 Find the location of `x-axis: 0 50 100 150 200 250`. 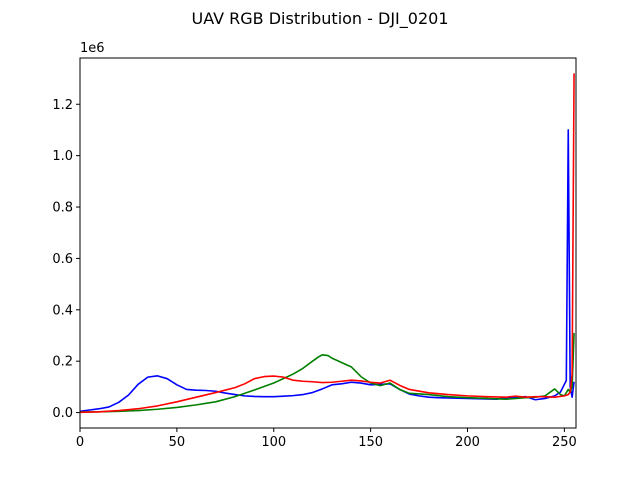

x-axis: 0 50 100 150 200 250 is located at coordinates (326, 439).